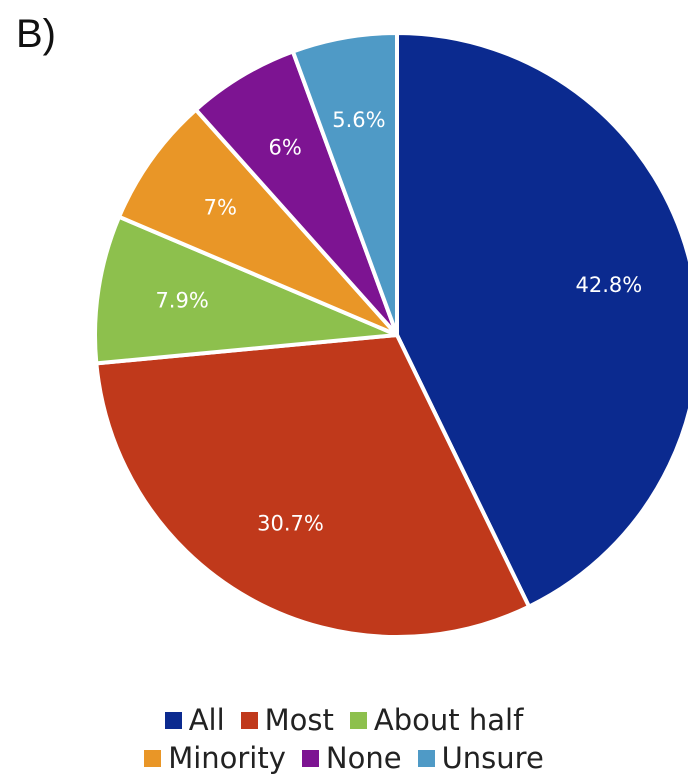 The image size is (688, 783). What do you see at coordinates (609, 285) in the screenshot?
I see `pie-label-all: 42.8%` at bounding box center [609, 285].